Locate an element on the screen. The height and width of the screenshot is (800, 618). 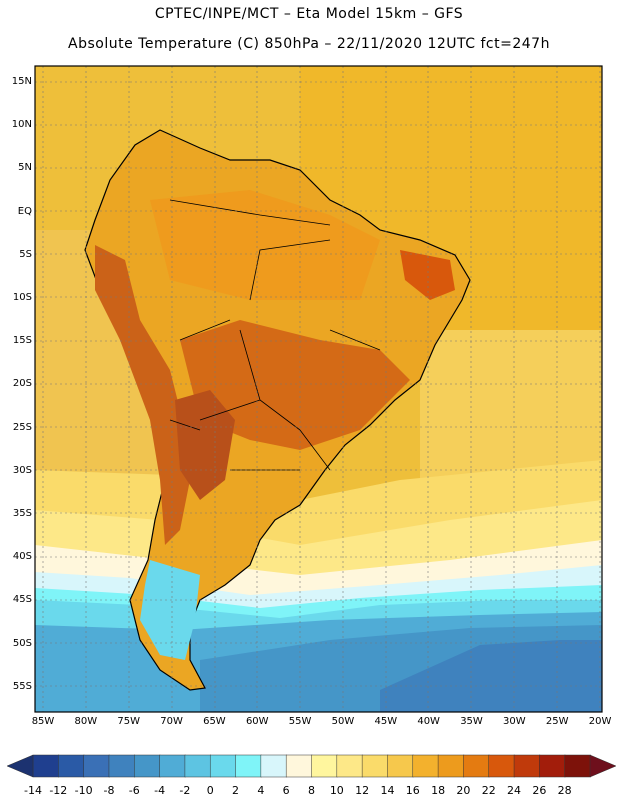
colorbar-label: 6 is located at coordinates (286, 790).